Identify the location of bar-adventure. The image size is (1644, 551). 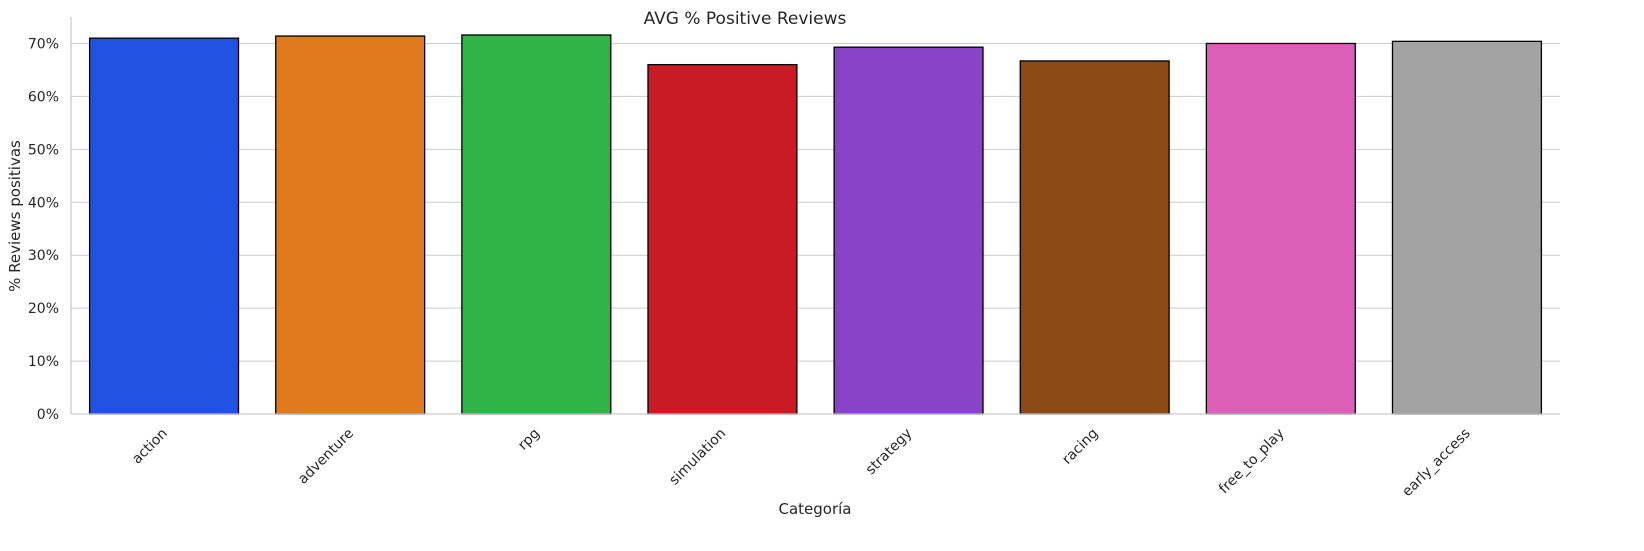
(350, 225).